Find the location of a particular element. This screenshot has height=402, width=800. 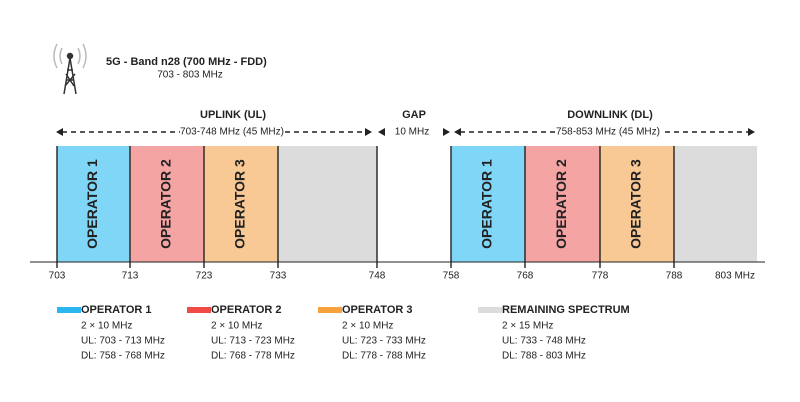

legend-detail: DL: 778 - 788 MHz is located at coordinates (384, 356).